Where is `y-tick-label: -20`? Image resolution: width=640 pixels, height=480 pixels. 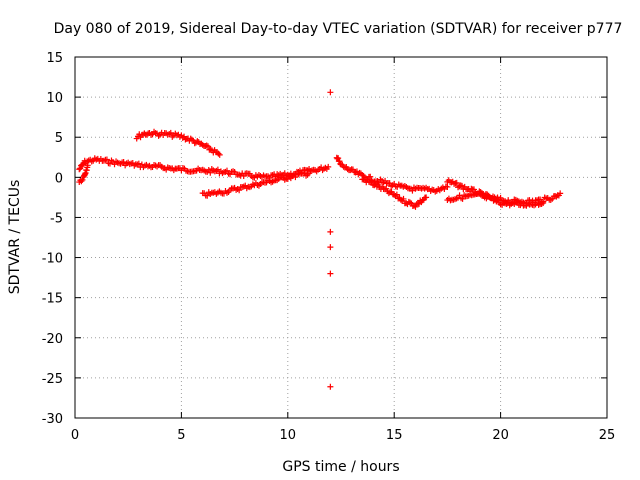 y-tick-label: -20 is located at coordinates (52, 339).